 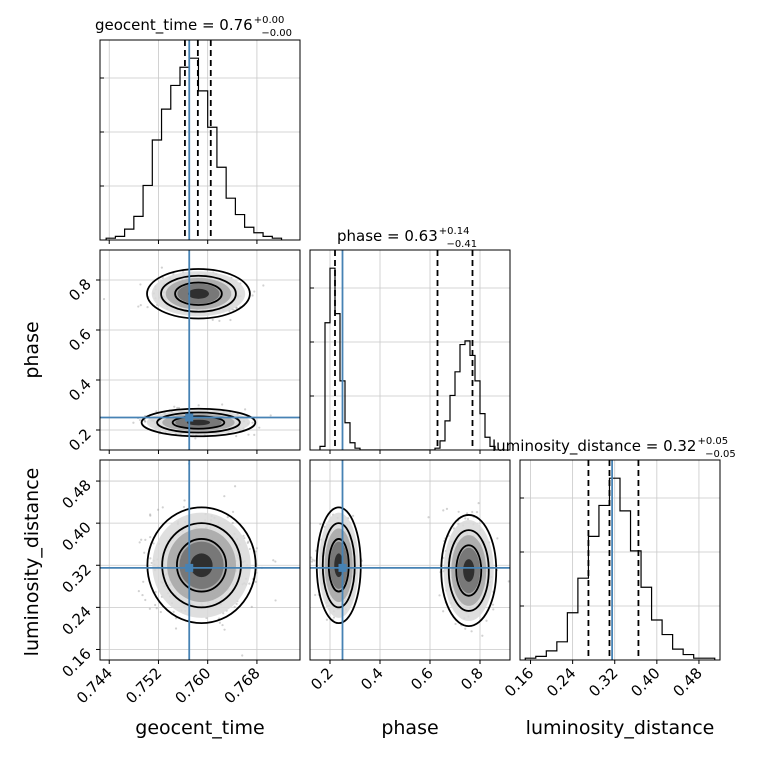 I want to click on y-tick-label: 0.40, so click(x=76, y=536).